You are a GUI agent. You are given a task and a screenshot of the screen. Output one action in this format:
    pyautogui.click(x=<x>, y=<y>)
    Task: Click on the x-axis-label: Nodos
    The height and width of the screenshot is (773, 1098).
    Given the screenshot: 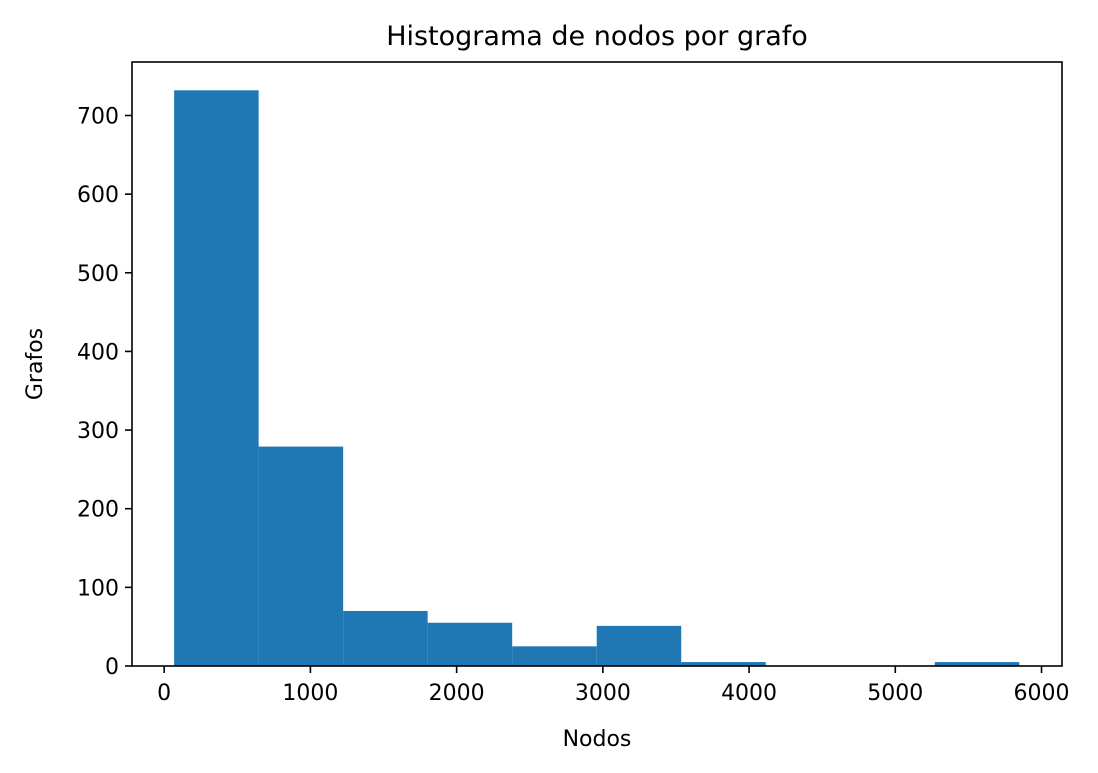 What is the action you would take?
    pyautogui.click(x=597, y=739)
    